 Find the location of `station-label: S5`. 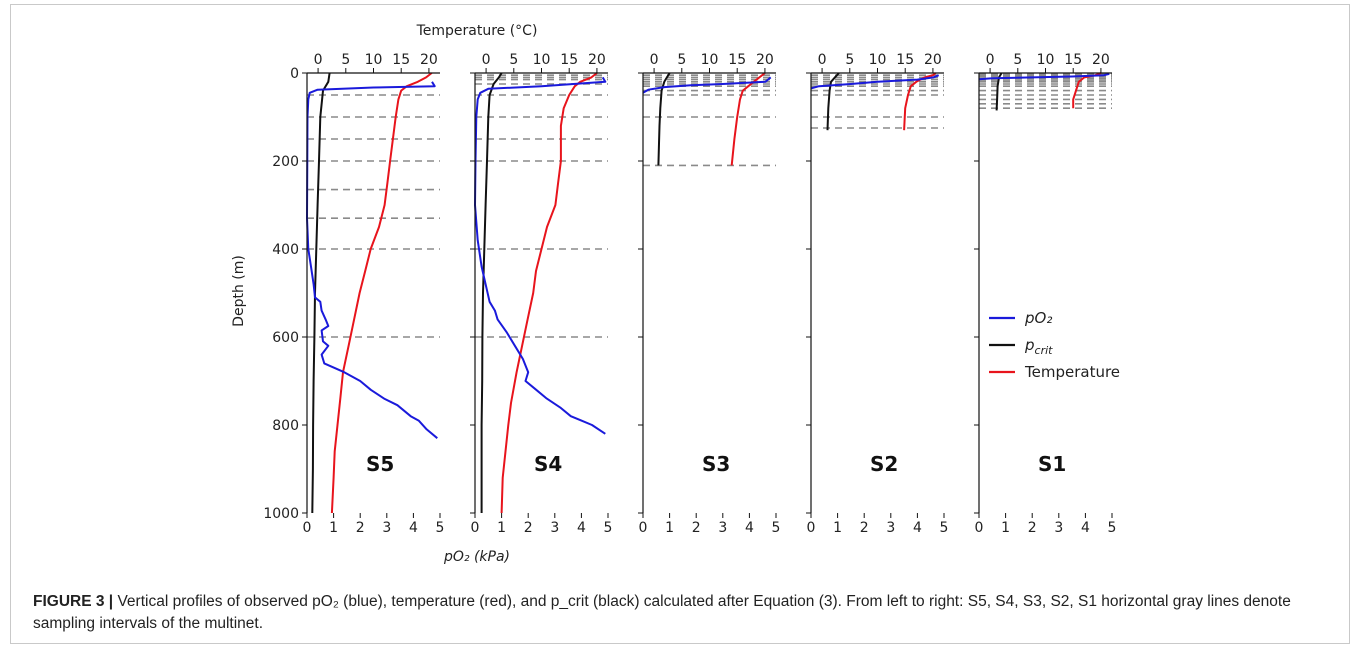

station-label: S5 is located at coordinates (380, 464).